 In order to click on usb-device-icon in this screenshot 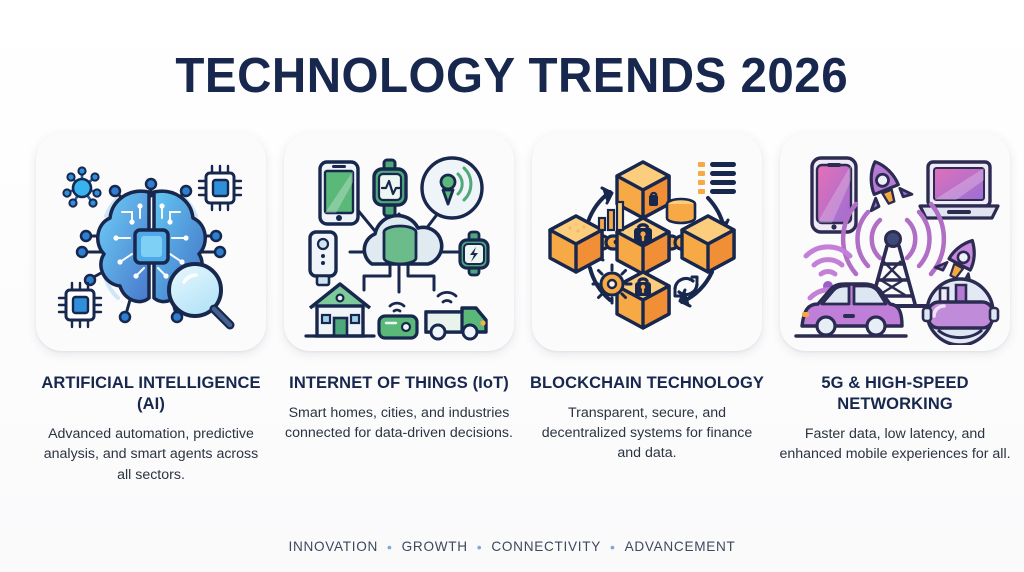, I will do `click(322, 257)`.